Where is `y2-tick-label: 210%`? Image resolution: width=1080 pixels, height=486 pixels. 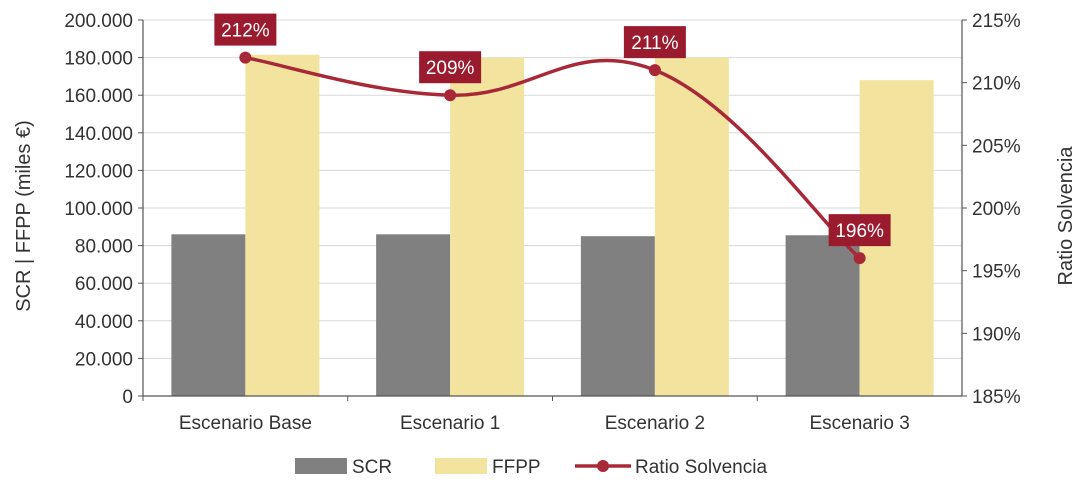
y2-tick-label: 210% is located at coordinates (996, 84).